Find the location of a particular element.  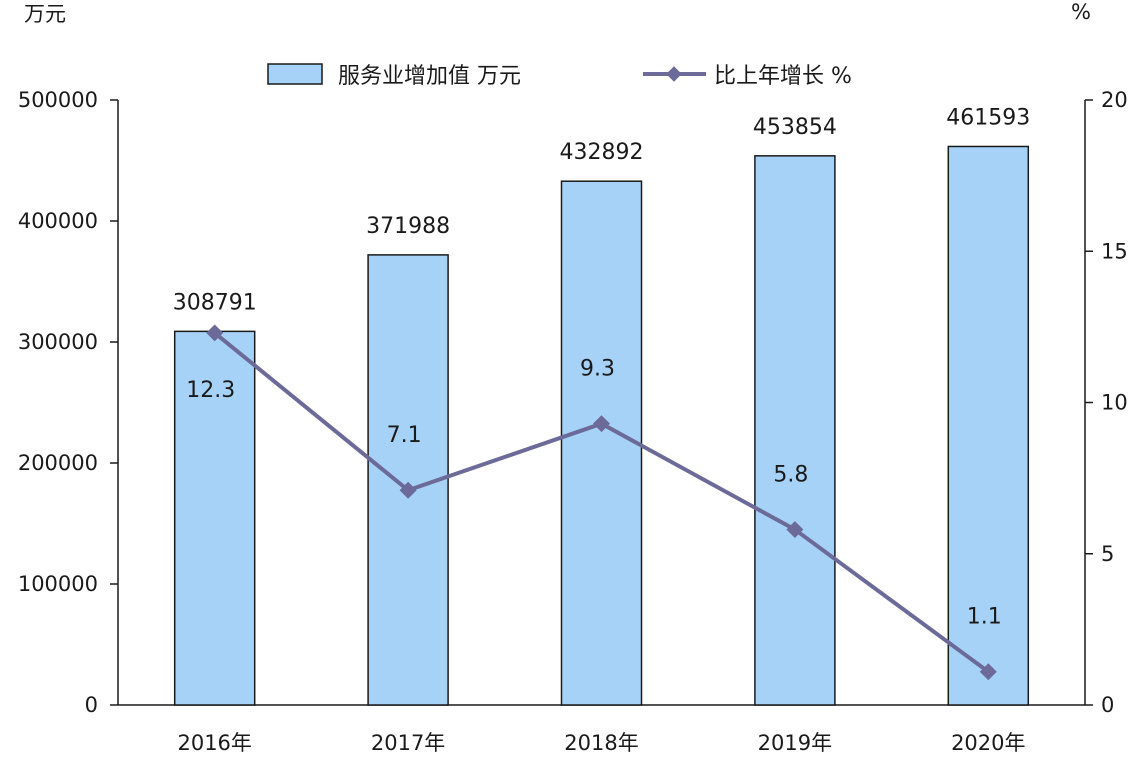

x-tick-label: 2019年 is located at coordinates (795, 743).